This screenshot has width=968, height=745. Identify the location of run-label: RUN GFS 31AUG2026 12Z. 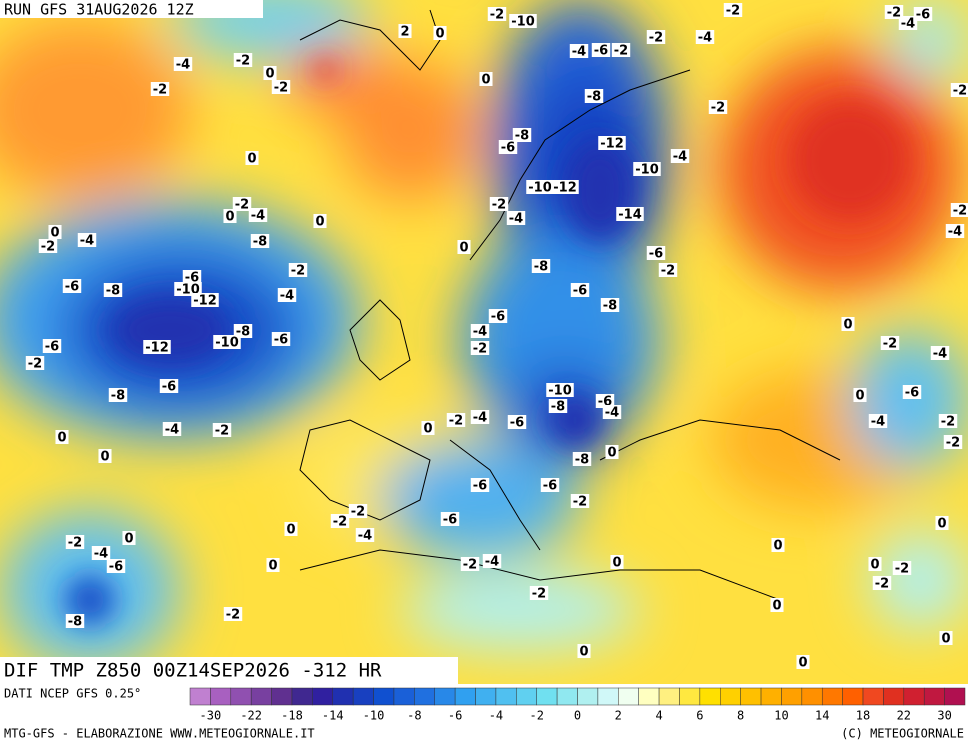
(99, 10).